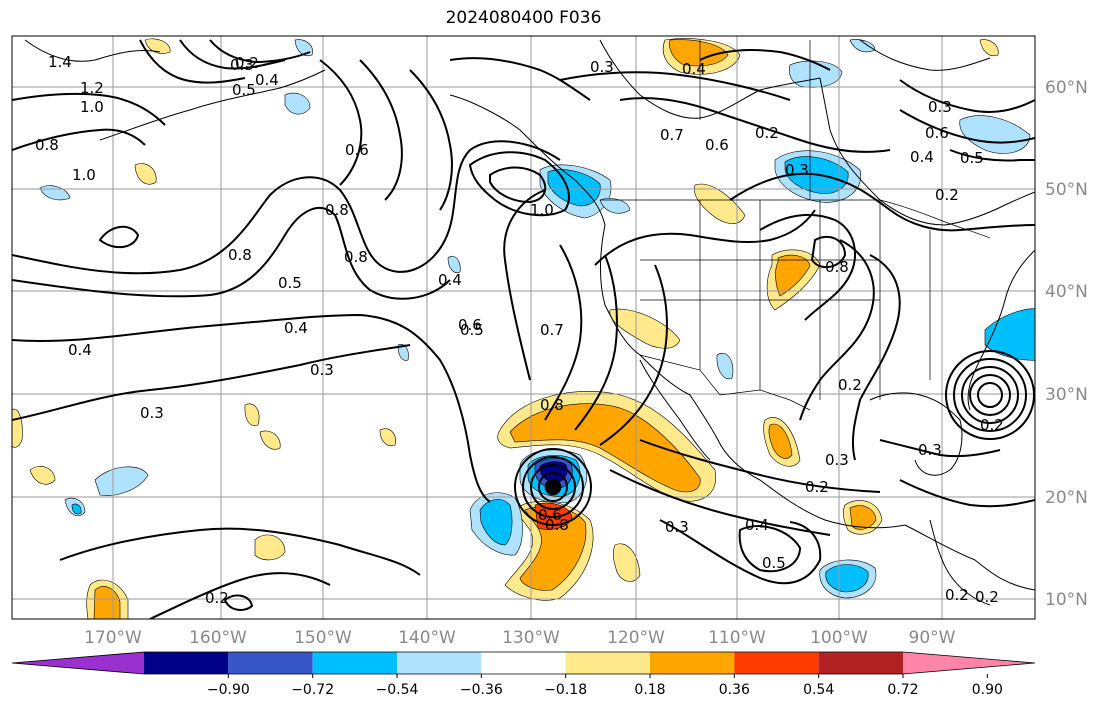 Image resolution: width=1105 pixels, height=712 pixels. What do you see at coordinates (397, 690) in the screenshot?
I see `colorbar-tick-label: −0.54` at bounding box center [397, 690].